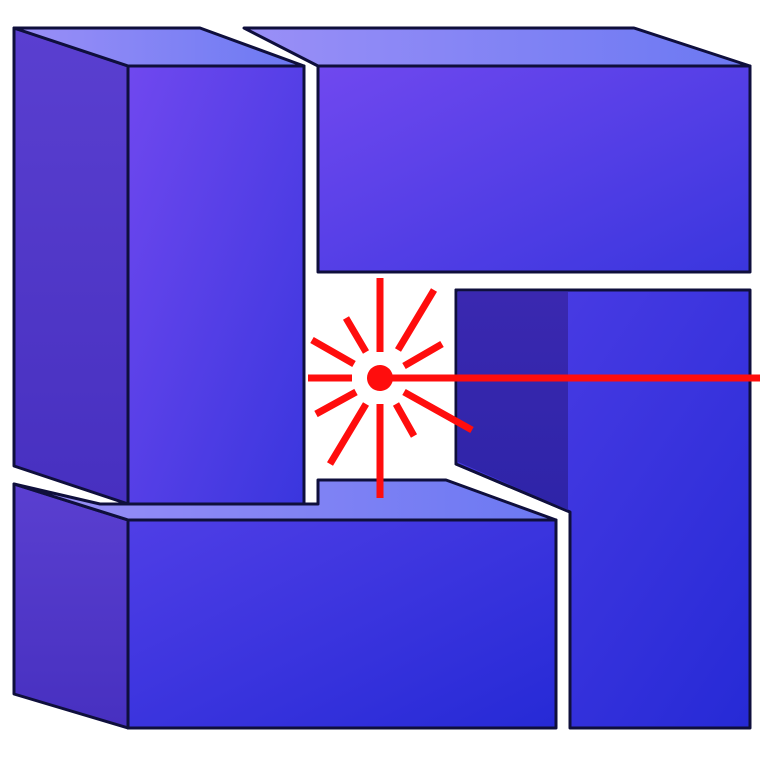 This screenshot has height=760, width=760. What do you see at coordinates (438, 411) in the screenshot?
I see `laser-ray-right-down` at bounding box center [438, 411].